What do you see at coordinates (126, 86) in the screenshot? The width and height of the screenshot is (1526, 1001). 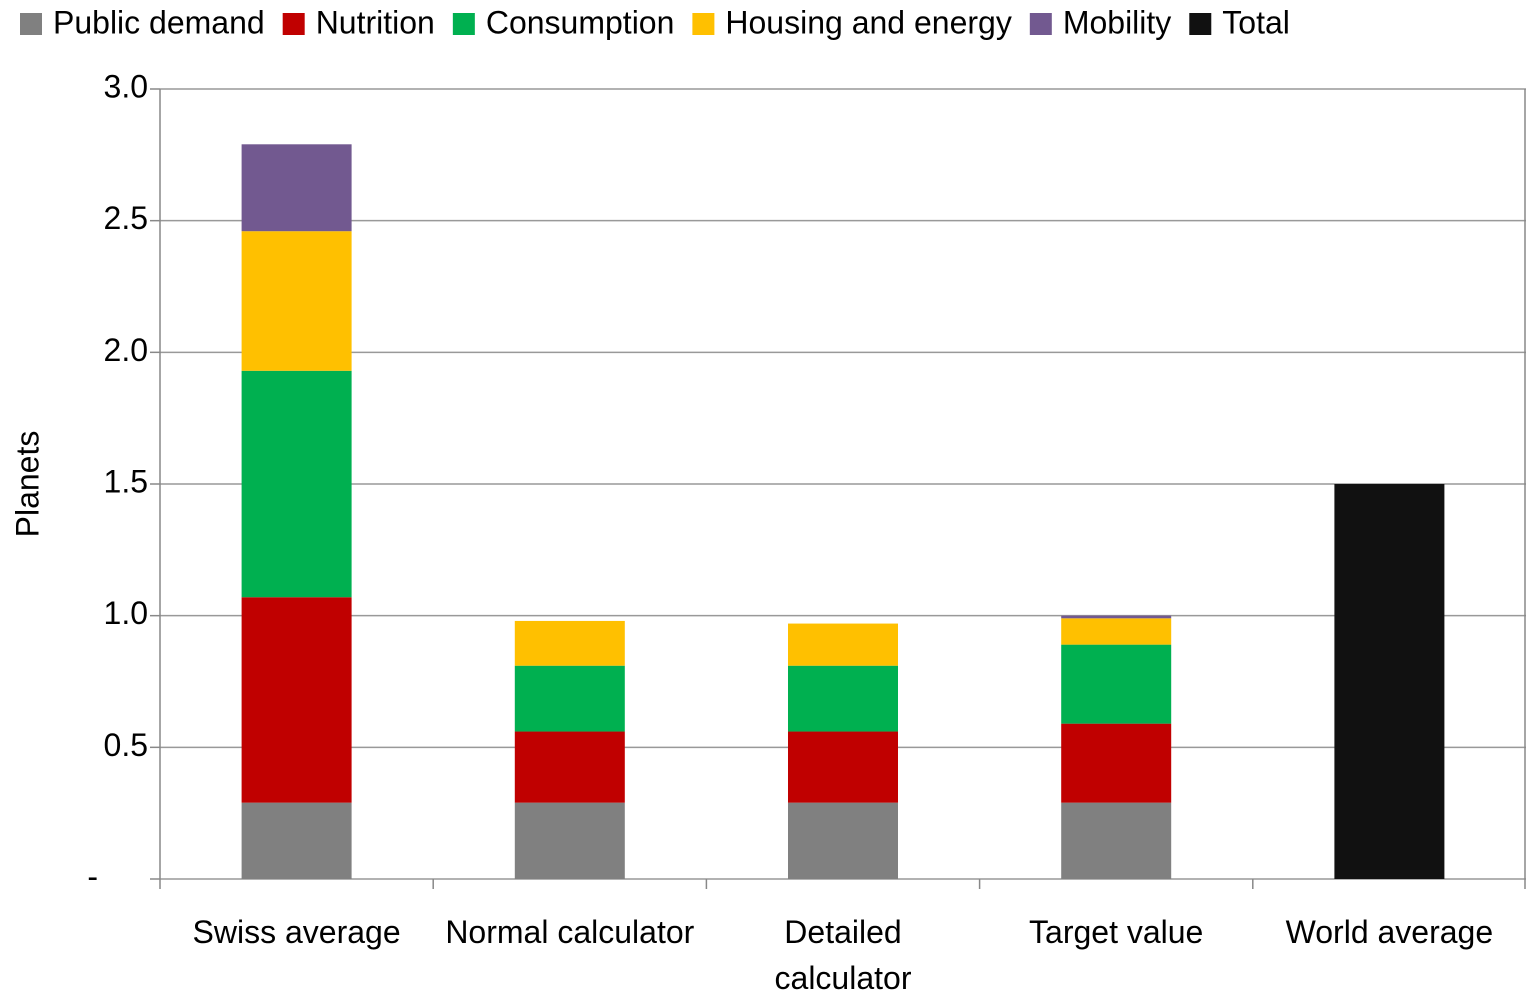 I see `y-tick-label: 3.0` at bounding box center [126, 86].